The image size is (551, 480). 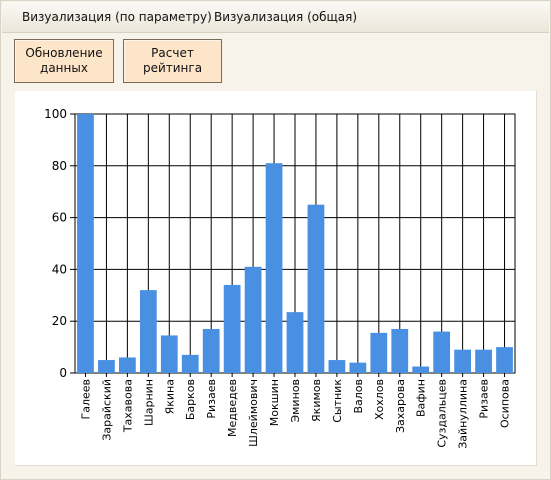 I want to click on x-tick-label: Барков, so click(x=190, y=399).